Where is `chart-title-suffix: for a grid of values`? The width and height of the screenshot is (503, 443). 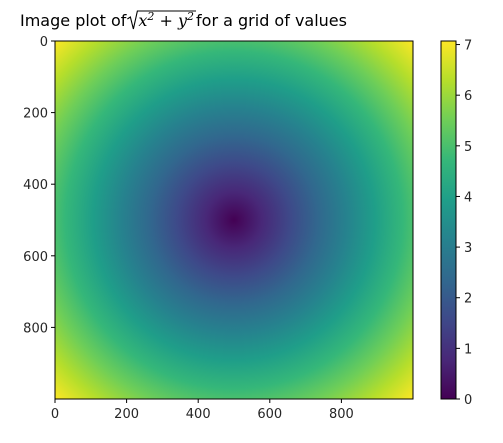
chart-title-suffix: for a grid of values is located at coordinates (271, 20).